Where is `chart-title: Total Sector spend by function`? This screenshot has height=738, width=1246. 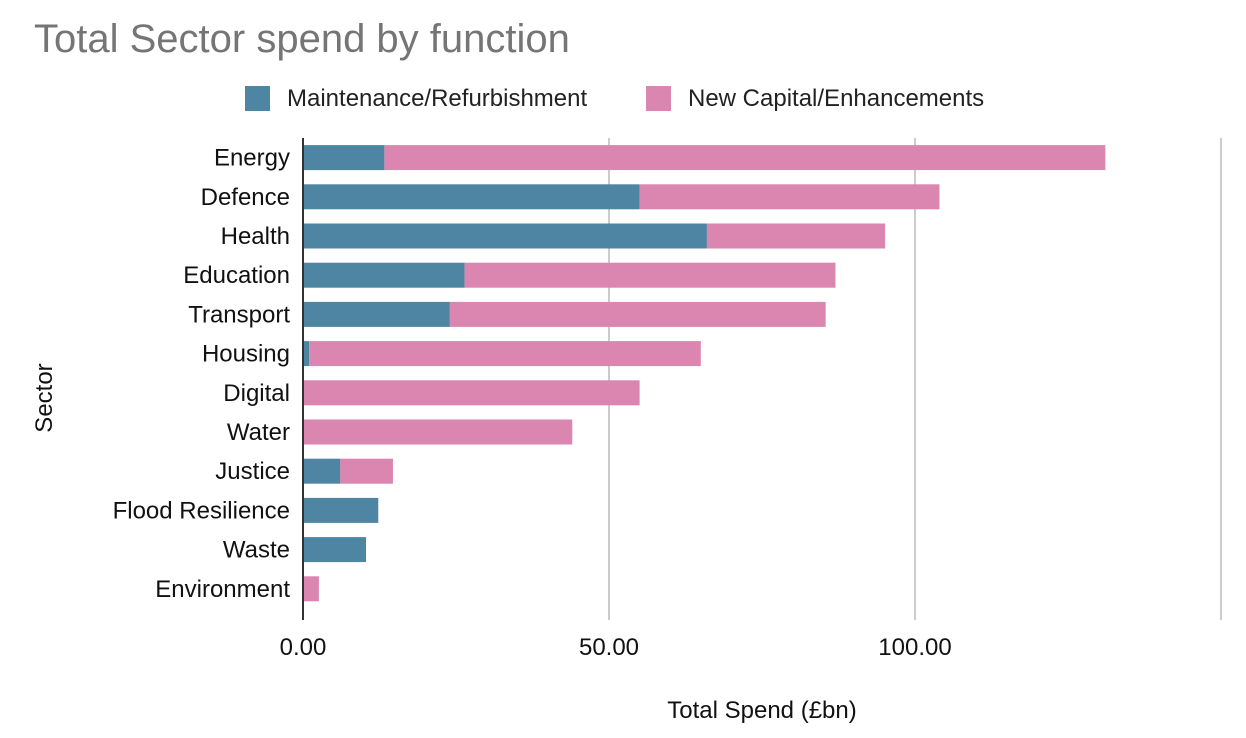 chart-title: Total Sector spend by function is located at coordinates (302, 39).